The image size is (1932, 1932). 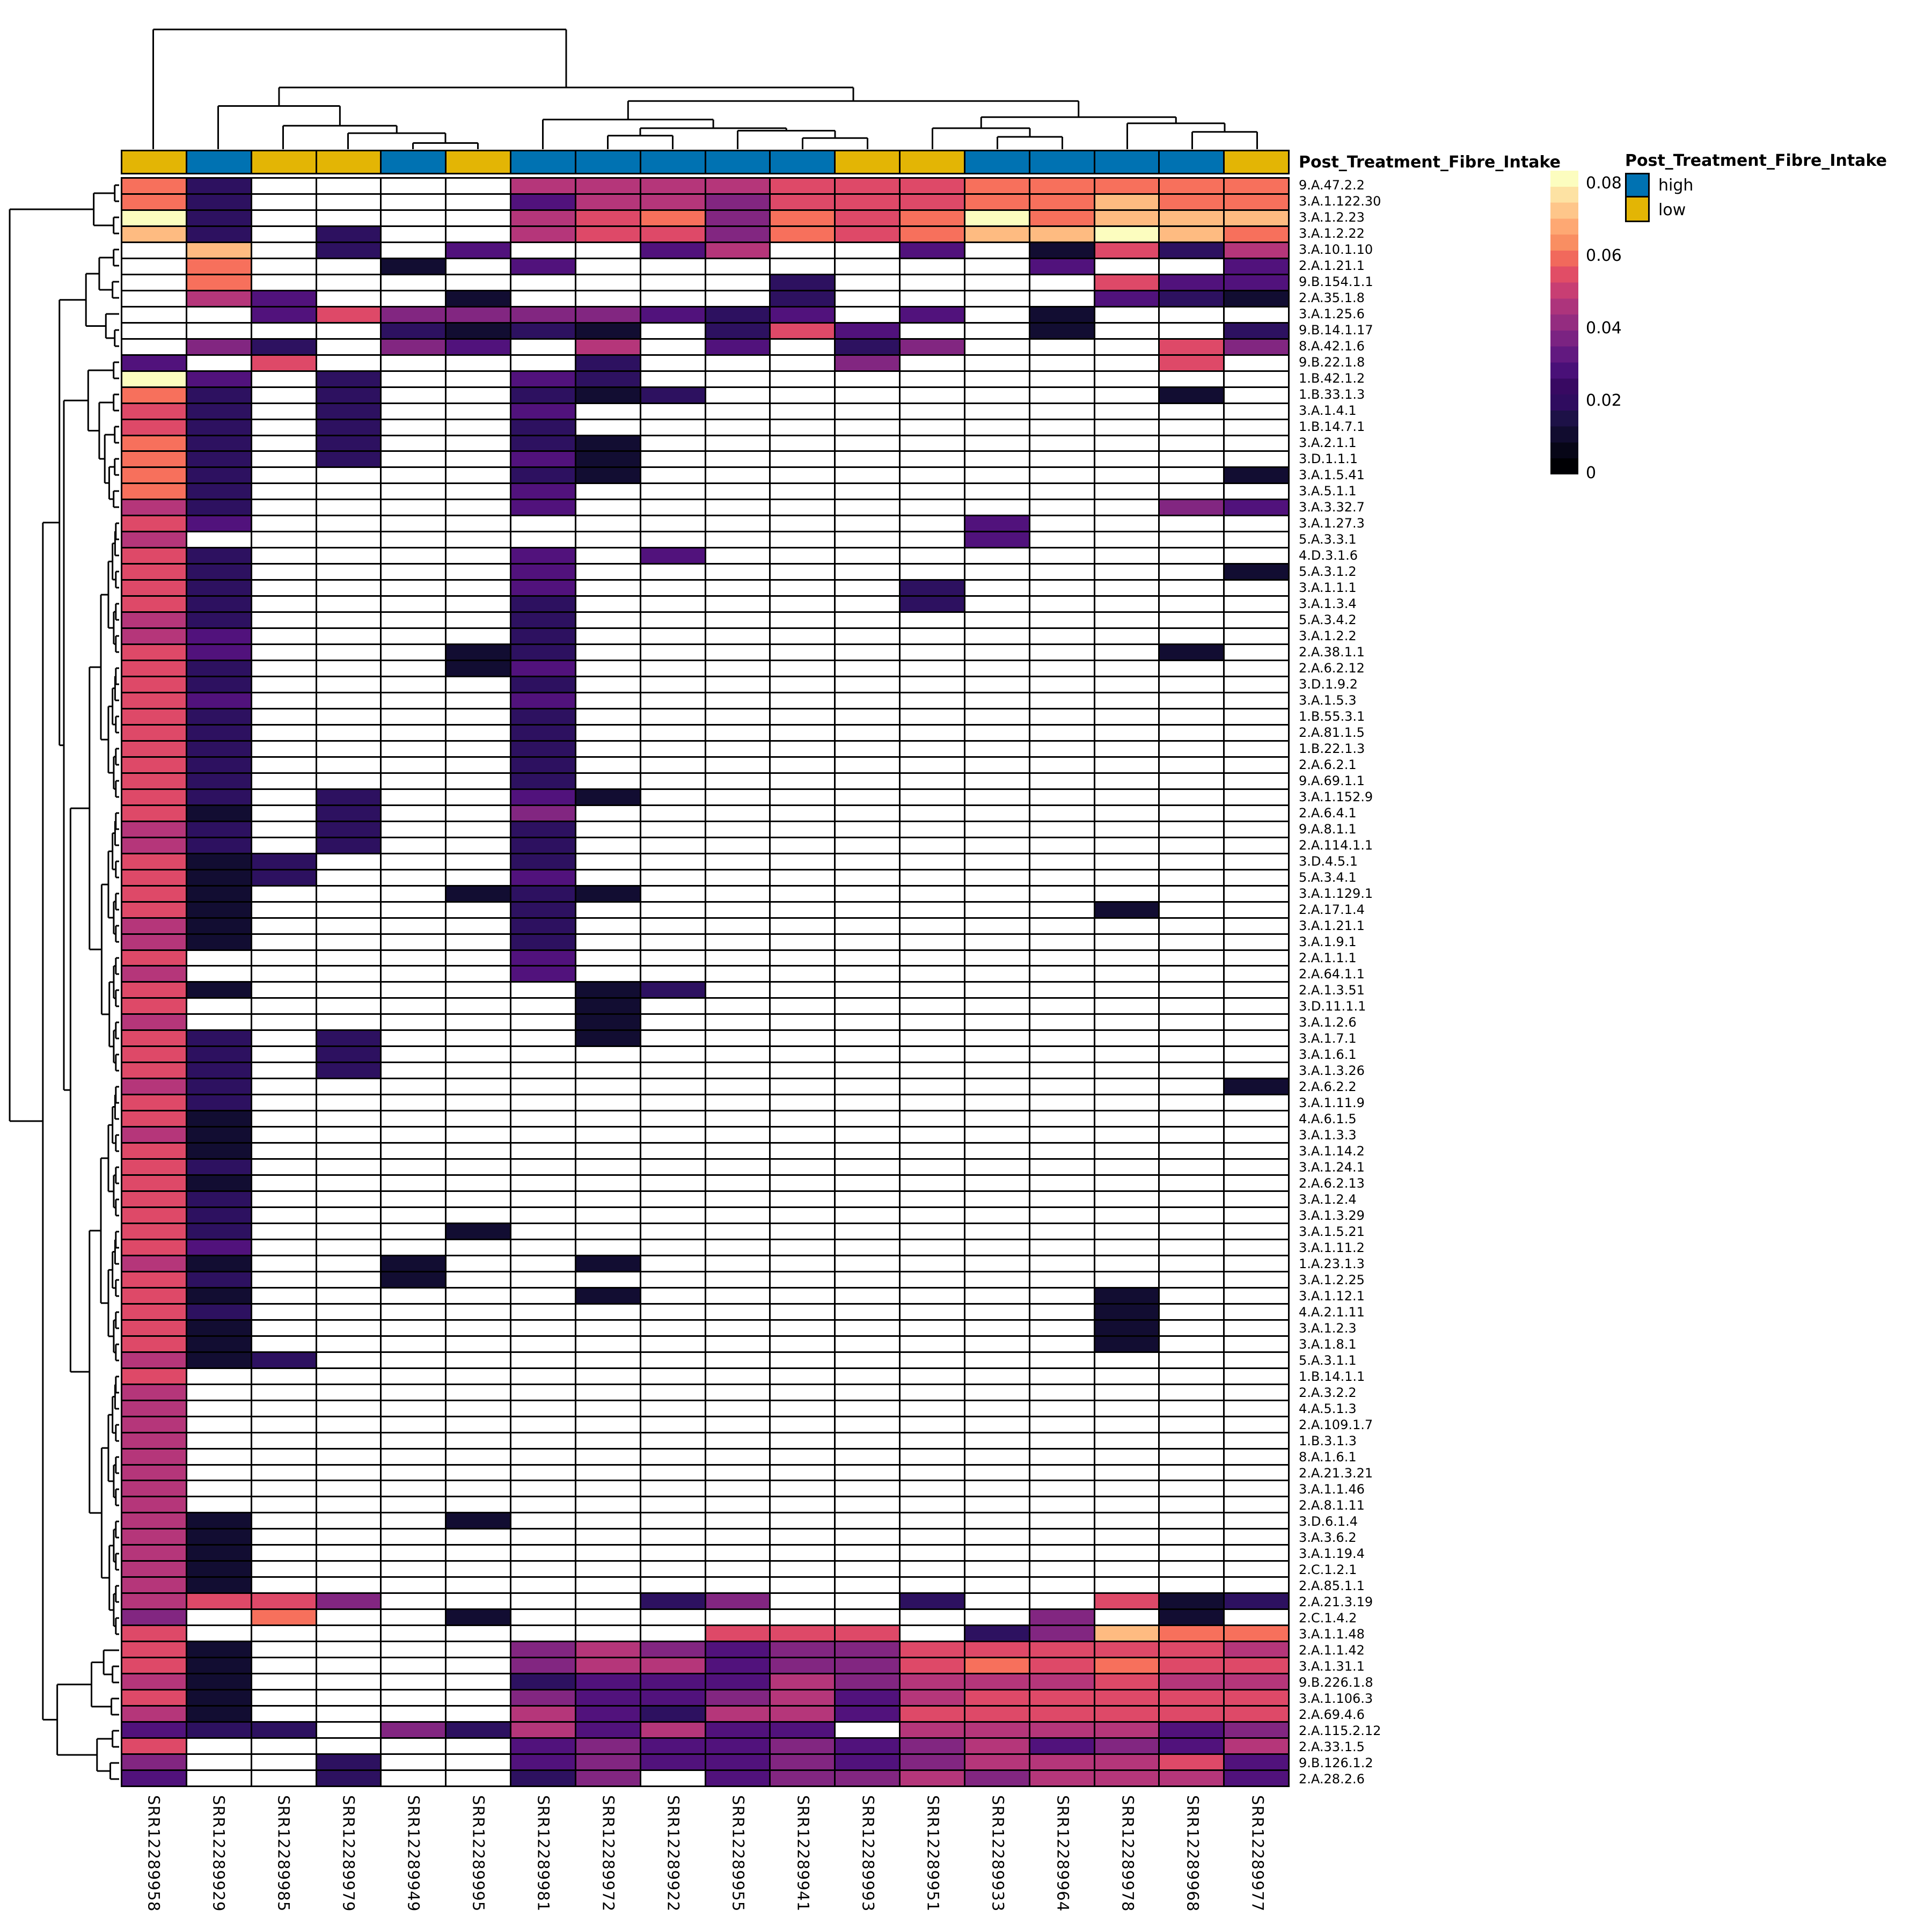 I want to click on row-label: 3.A.1.1.48, so click(x=1332, y=1634).